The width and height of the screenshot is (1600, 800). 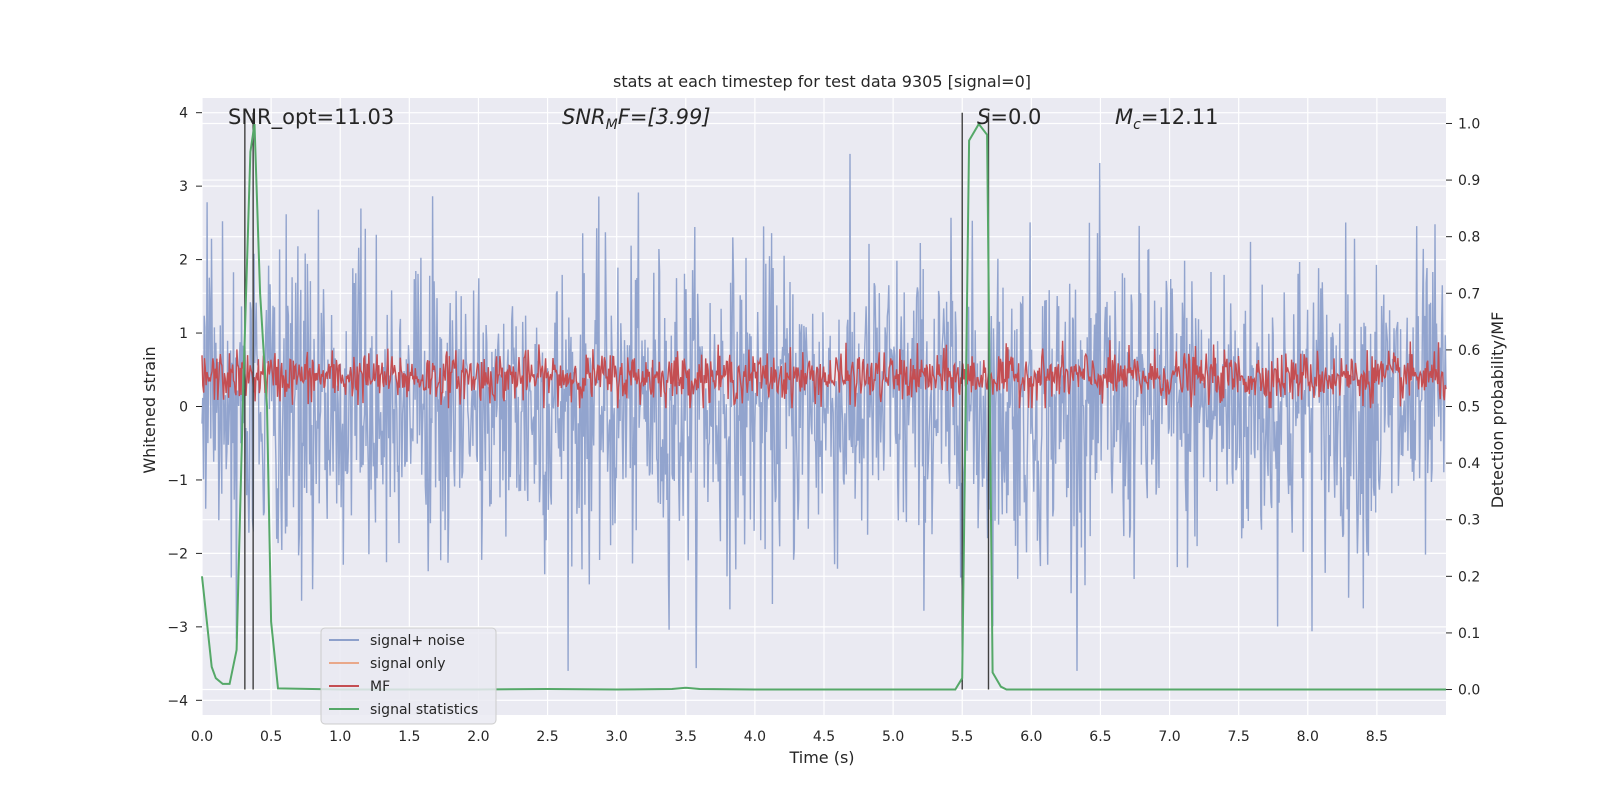 What do you see at coordinates (417, 641) in the screenshot?
I see `svg-text: signal+ noise` at bounding box center [417, 641].